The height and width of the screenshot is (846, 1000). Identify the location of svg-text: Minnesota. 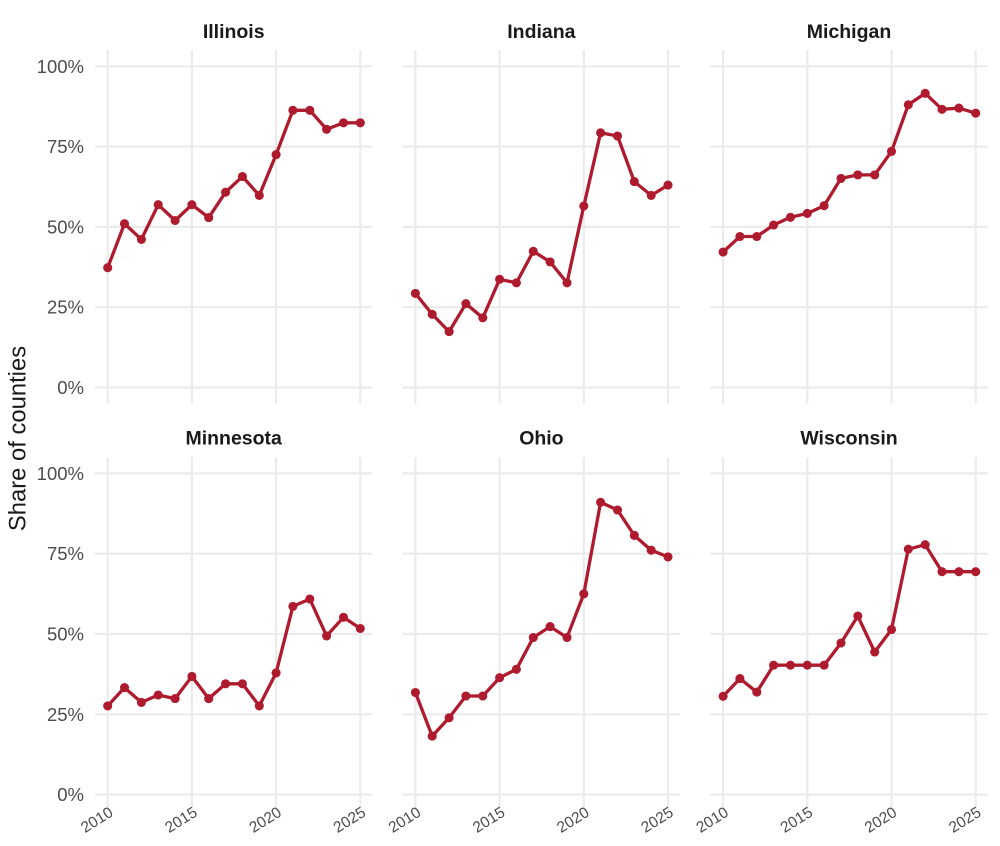
(233, 439).